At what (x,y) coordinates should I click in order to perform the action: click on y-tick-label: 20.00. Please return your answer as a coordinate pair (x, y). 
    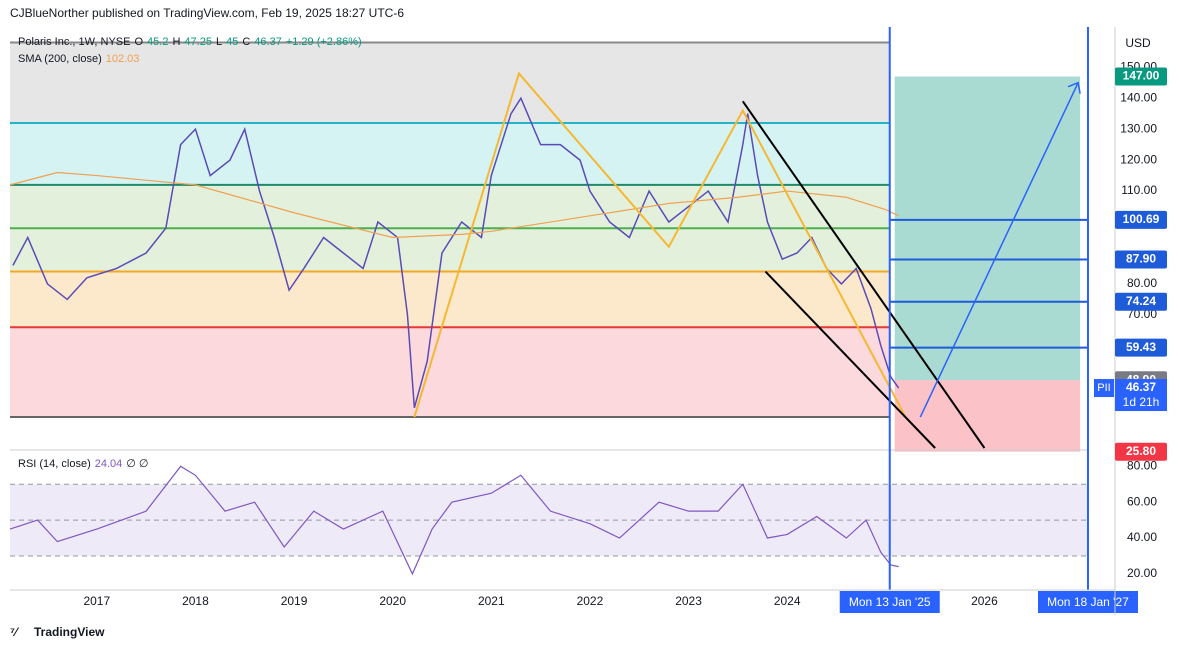
    Looking at the image, I should click on (1142, 573).